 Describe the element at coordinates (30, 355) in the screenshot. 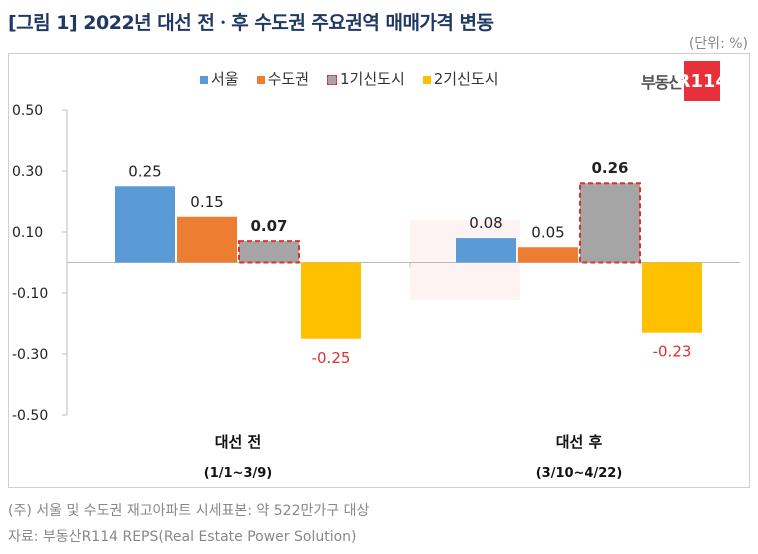

I see `y-tick-label: -0.30` at that location.